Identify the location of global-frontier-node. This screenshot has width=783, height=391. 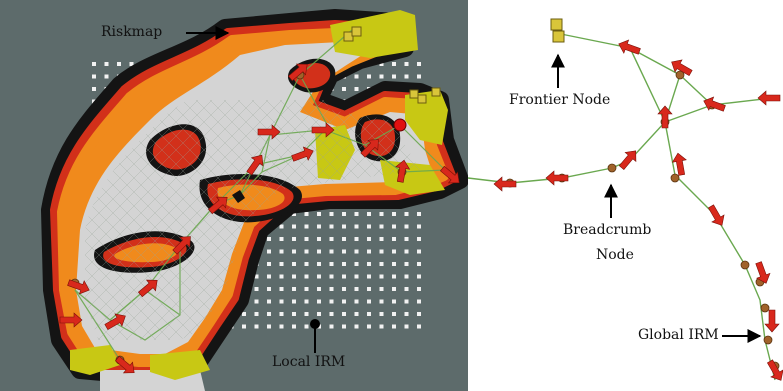
(557, 30).